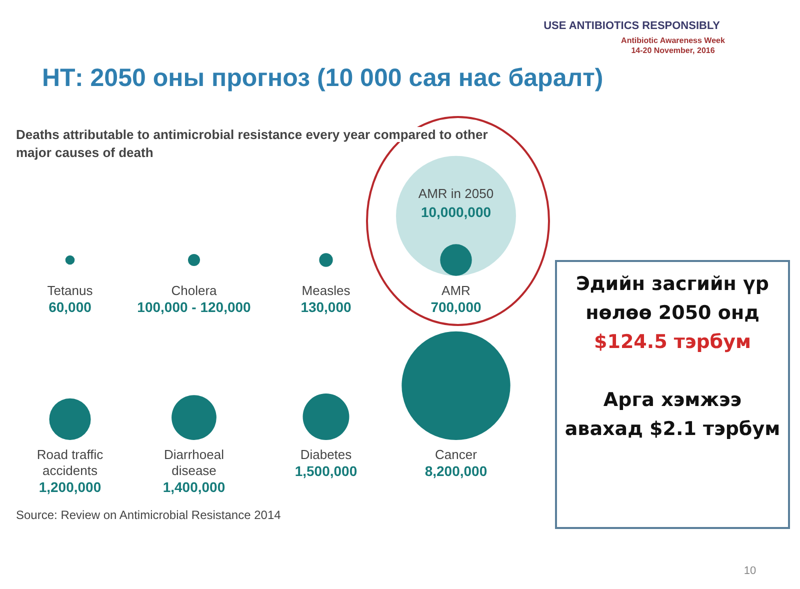 This screenshot has height=589, width=800. What do you see at coordinates (326, 290) in the screenshot?
I see `category-label: Measles` at bounding box center [326, 290].